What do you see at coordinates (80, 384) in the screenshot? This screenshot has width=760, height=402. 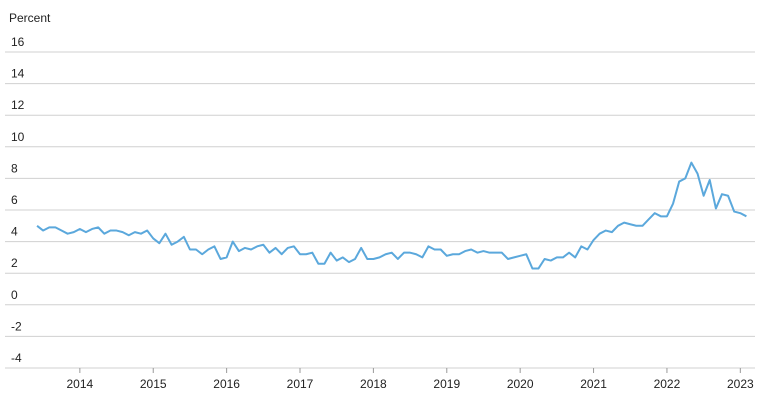 I see `x-tick-label: 2014` at bounding box center [80, 384].